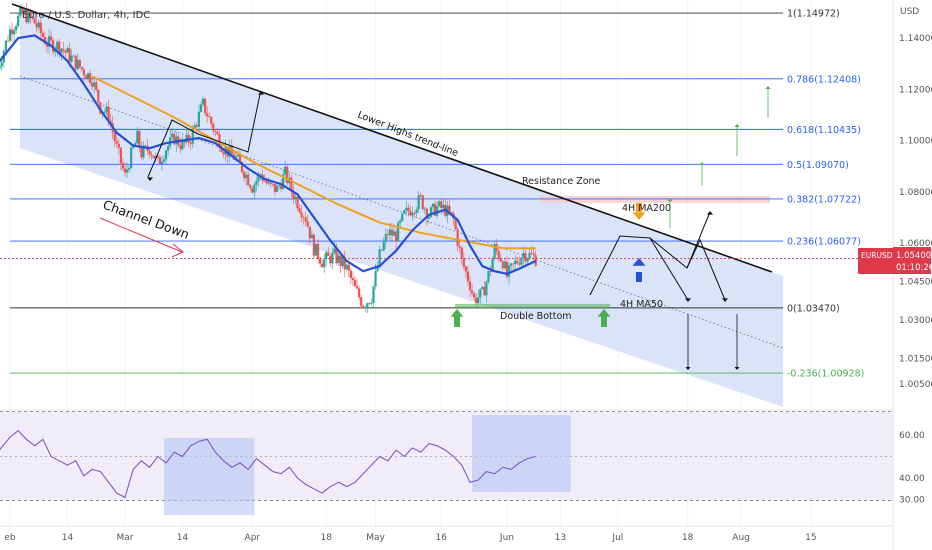  What do you see at coordinates (177, 250) in the screenshot?
I see `channel-arrow-head` at bounding box center [177, 250].